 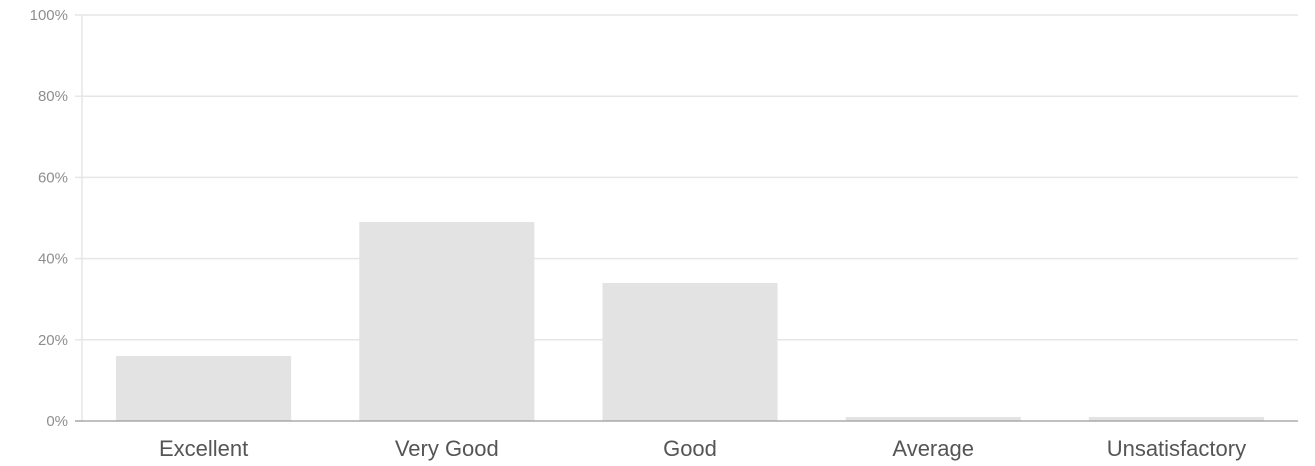 What do you see at coordinates (57, 421) in the screenshot?
I see `y-tick-label: 0%` at bounding box center [57, 421].